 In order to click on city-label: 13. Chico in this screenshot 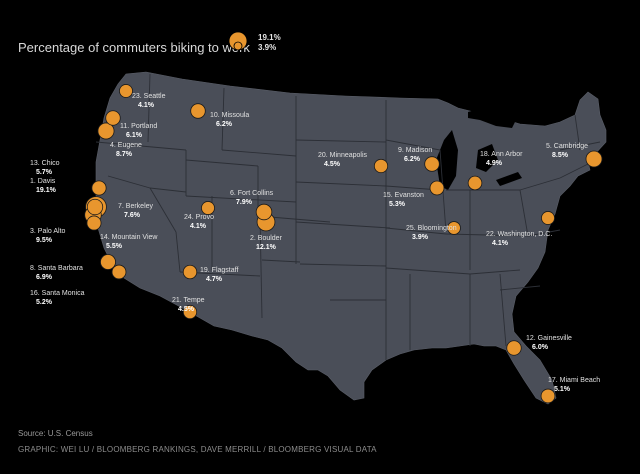, I will do `click(45, 163)`.